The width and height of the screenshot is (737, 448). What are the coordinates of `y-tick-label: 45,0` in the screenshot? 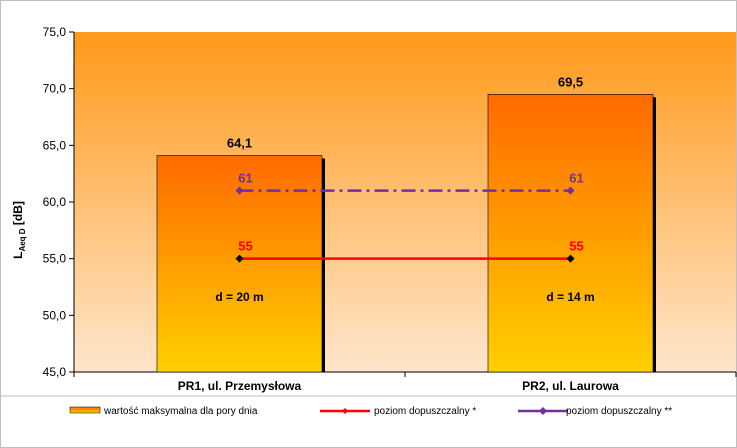 It's located at (55, 372).